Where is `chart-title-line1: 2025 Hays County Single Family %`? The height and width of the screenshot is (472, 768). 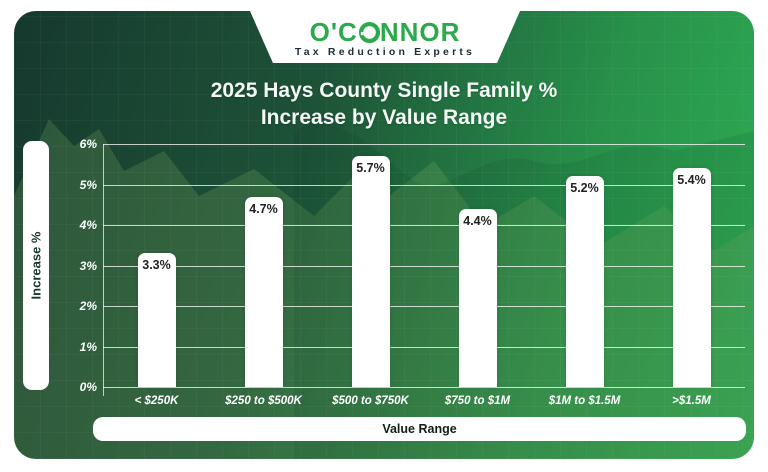
chart-title-line1: 2025 Hays County Single Family % is located at coordinates (384, 90).